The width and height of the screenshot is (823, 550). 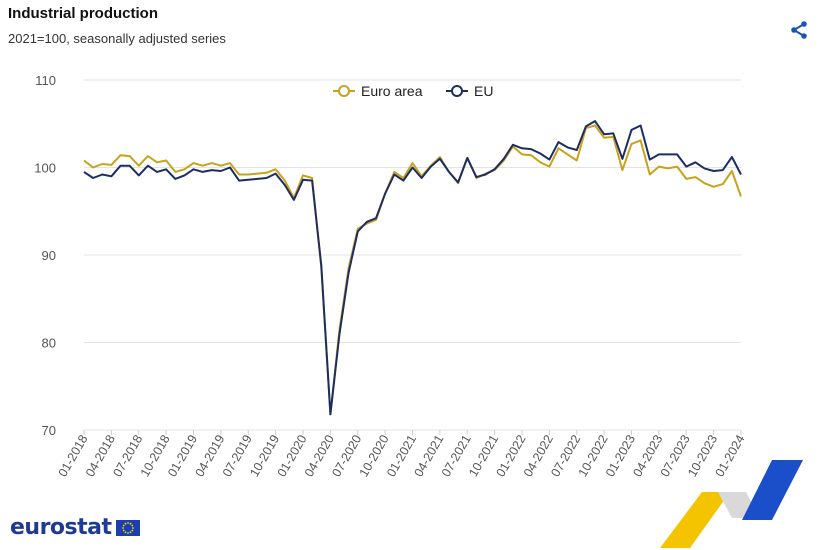 What do you see at coordinates (49, 430) in the screenshot?
I see `y-tick-label: 70` at bounding box center [49, 430].